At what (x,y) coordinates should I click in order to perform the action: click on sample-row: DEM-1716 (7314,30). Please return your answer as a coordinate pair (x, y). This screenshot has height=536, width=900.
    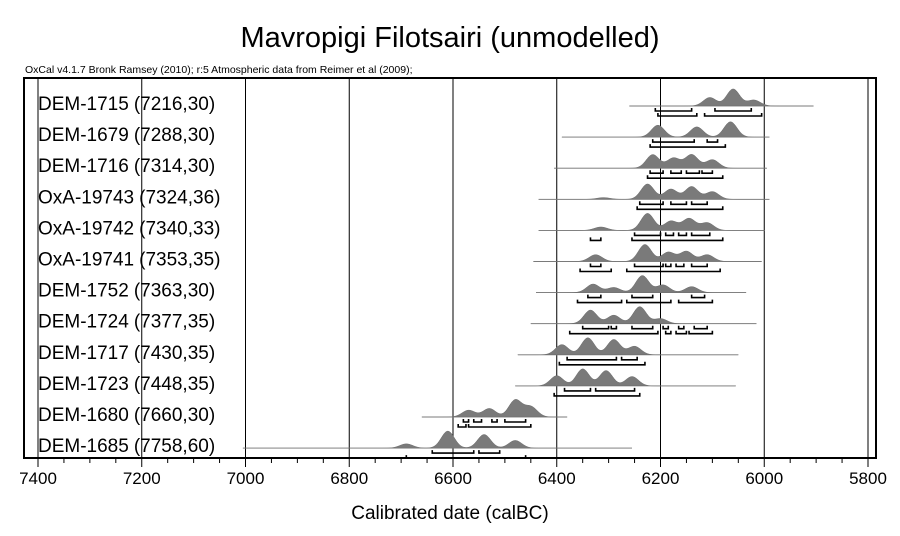
    Looking at the image, I should click on (402, 166).